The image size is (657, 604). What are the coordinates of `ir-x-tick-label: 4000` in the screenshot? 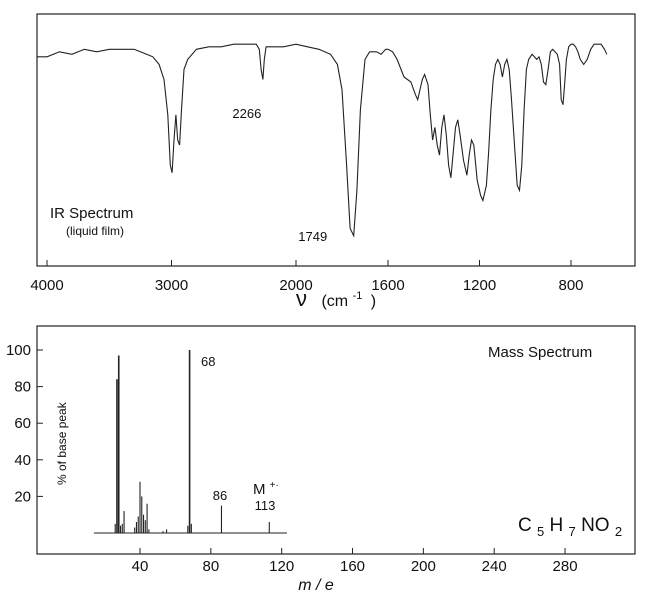 It's located at (46, 285).